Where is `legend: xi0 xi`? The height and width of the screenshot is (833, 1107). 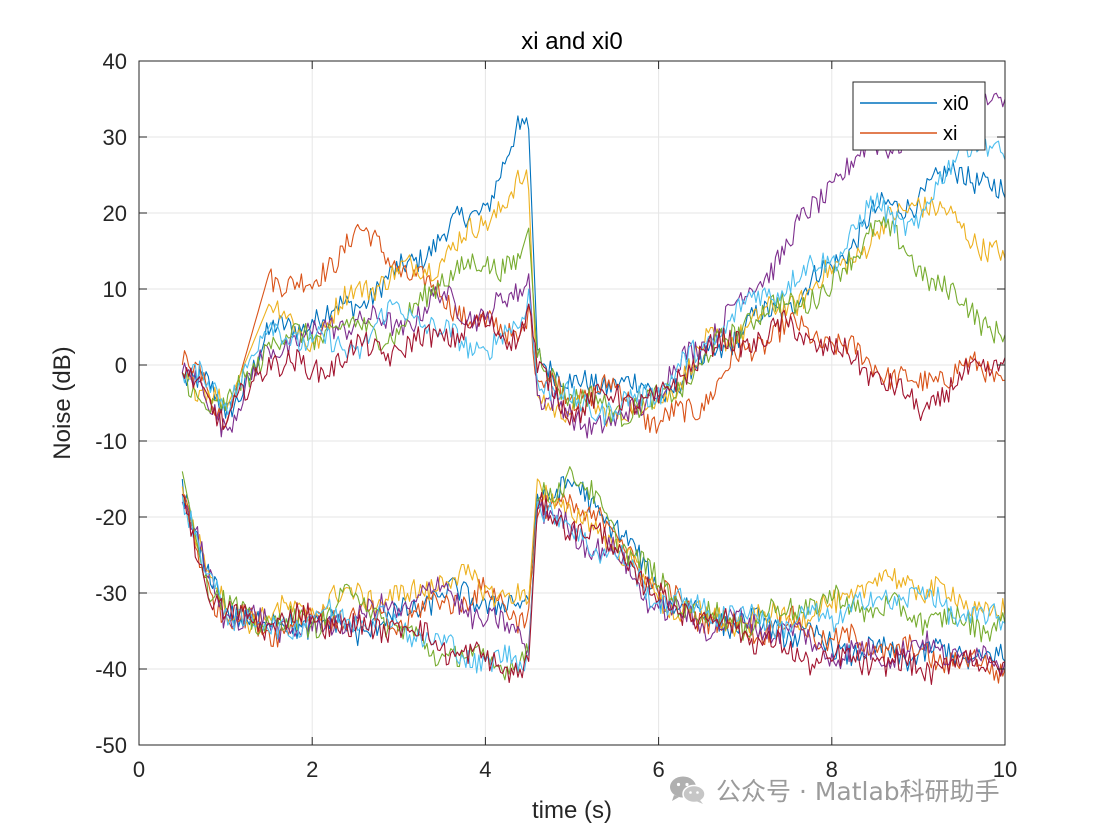 legend: xi0 xi is located at coordinates (919, 116).